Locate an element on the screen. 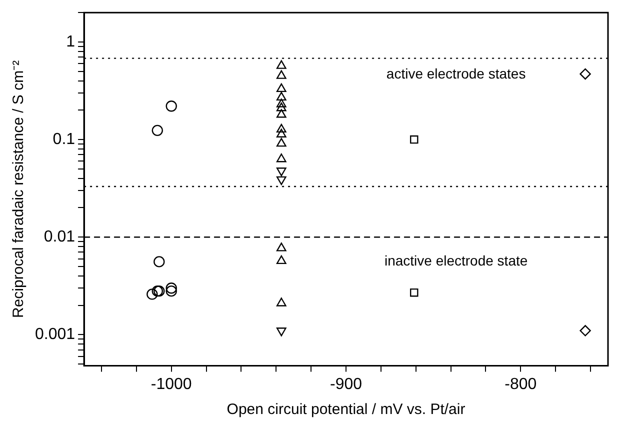 Image resolution: width=618 pixels, height=427 pixels. x-axis-title: Open circuit potential / mV vs. Pt/air is located at coordinates (346, 409).